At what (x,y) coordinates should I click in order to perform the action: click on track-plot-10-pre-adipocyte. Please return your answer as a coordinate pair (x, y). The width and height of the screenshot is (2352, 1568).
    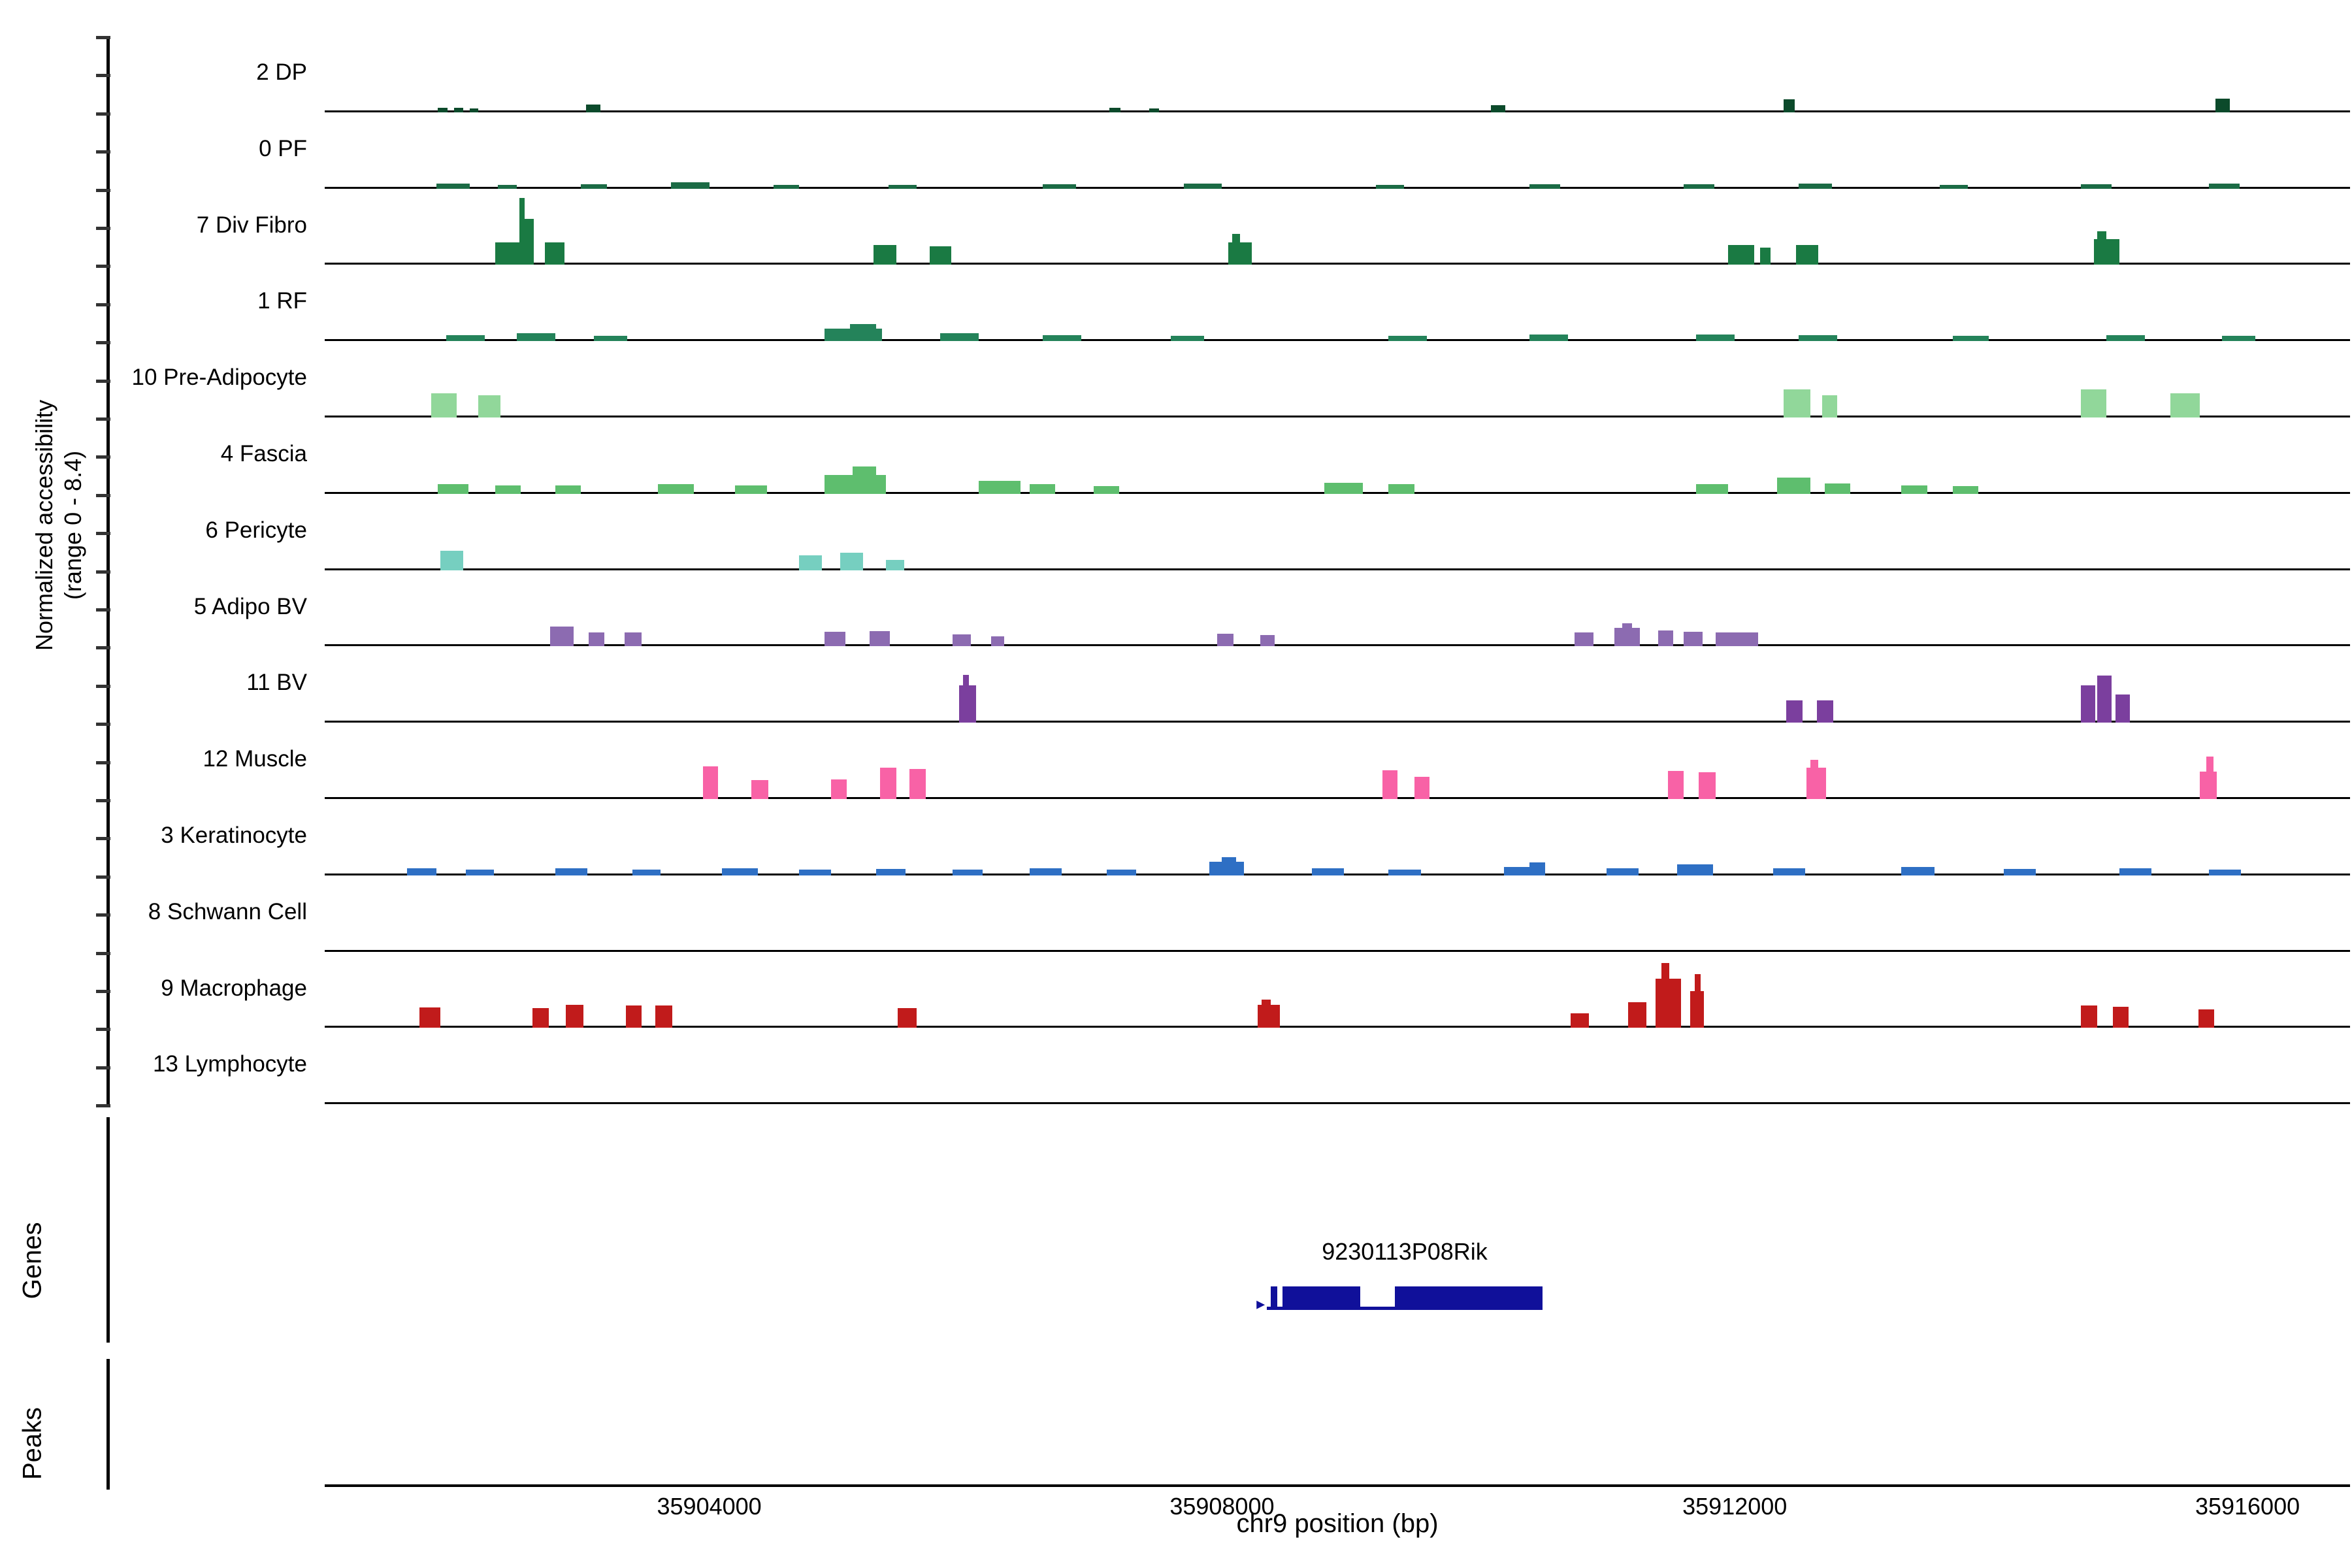
    Looking at the image, I should click on (1337, 381).